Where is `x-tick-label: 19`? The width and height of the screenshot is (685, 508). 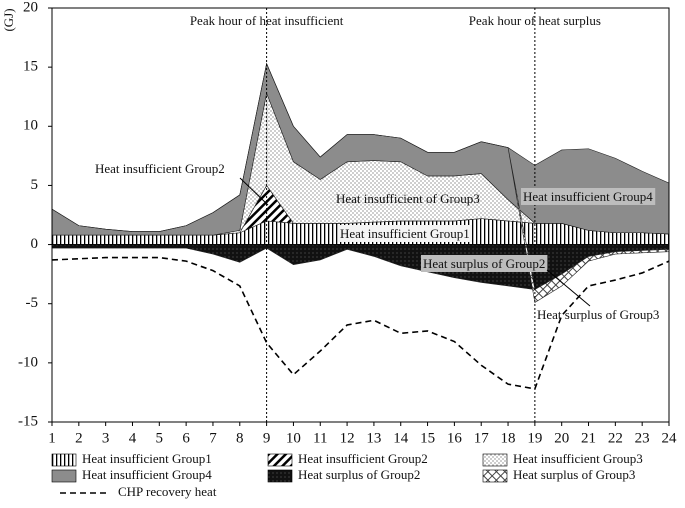
x-tick-label: 19 is located at coordinates (534, 438).